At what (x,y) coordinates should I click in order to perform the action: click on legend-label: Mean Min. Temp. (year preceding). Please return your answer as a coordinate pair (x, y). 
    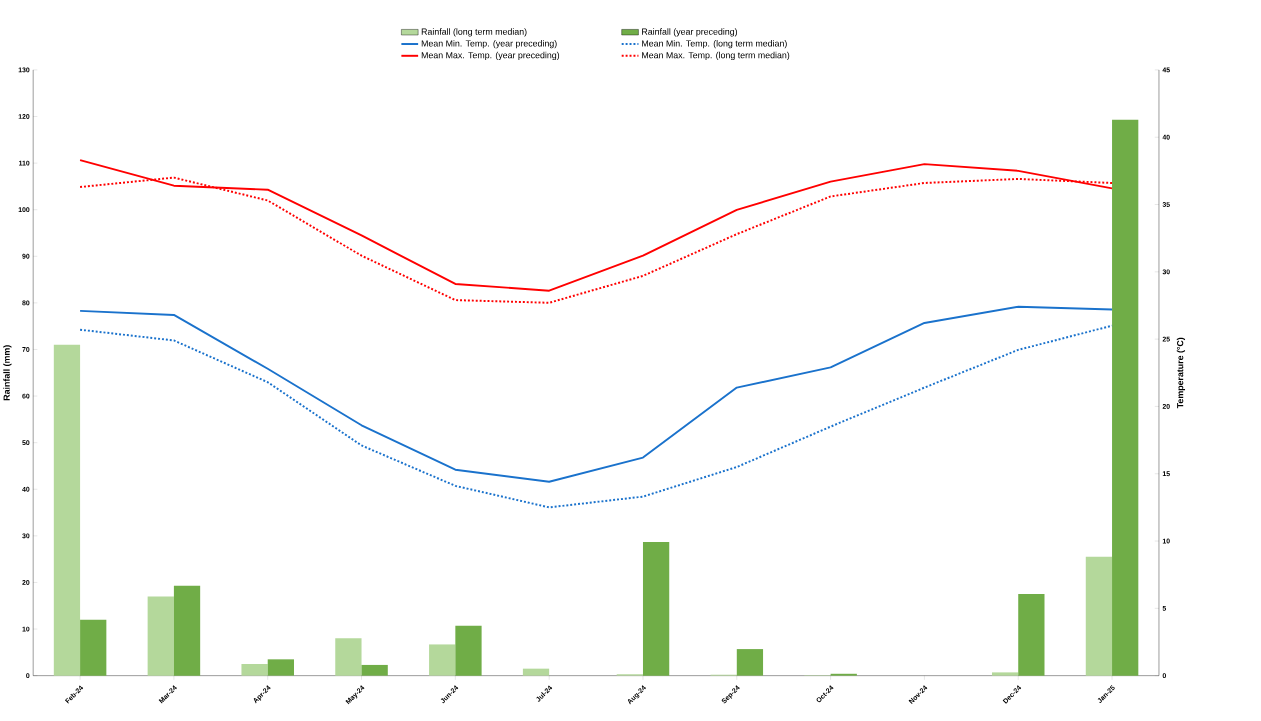
    Looking at the image, I should click on (489, 44).